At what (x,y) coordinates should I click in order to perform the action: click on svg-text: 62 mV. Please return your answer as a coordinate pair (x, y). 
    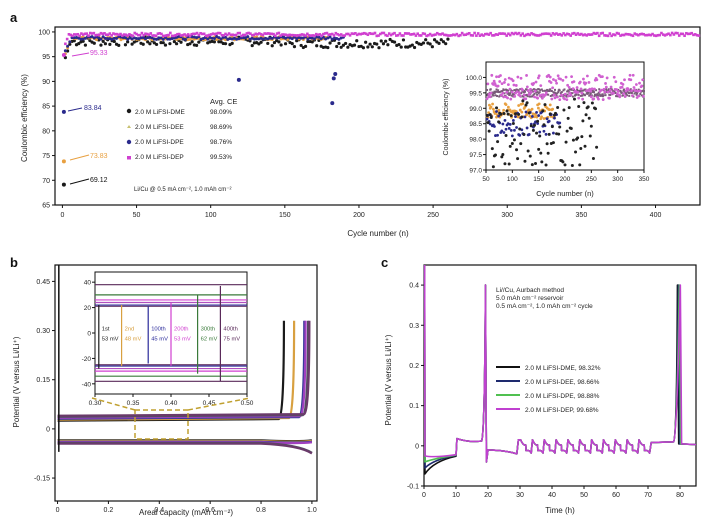
    Looking at the image, I should click on (209, 340).